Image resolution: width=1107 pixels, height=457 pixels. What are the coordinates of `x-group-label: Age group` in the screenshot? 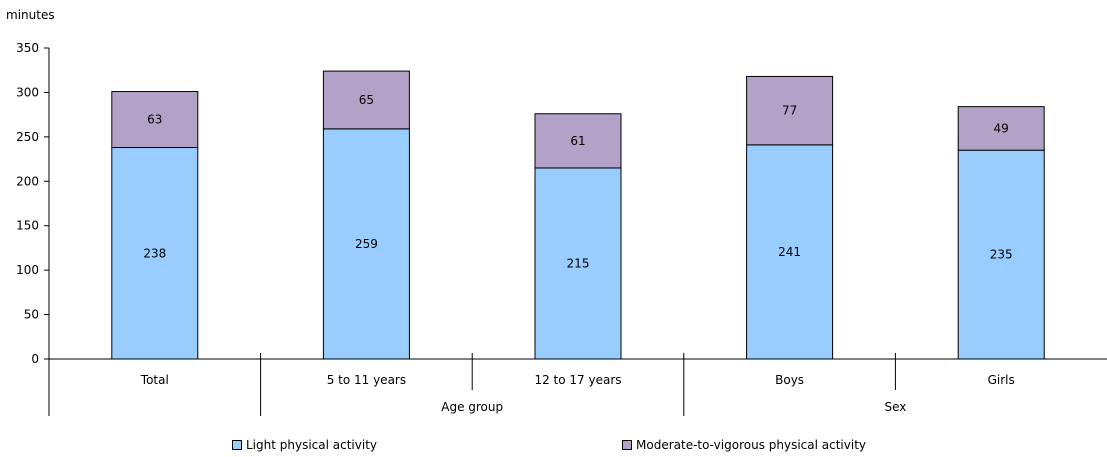 It's located at (472, 407).